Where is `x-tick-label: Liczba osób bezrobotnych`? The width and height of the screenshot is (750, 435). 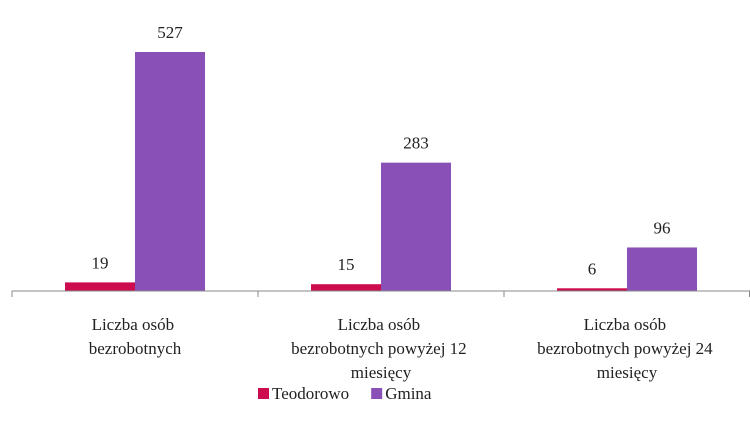 x-tick-label: Liczba osób bezrobotnych is located at coordinates (135, 336).